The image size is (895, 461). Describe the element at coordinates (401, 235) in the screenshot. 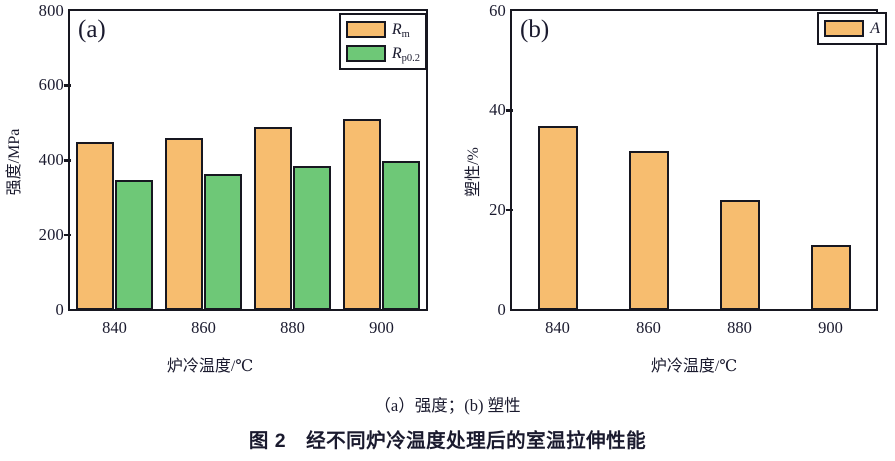

I see `bar-Rp0.2-900` at that location.